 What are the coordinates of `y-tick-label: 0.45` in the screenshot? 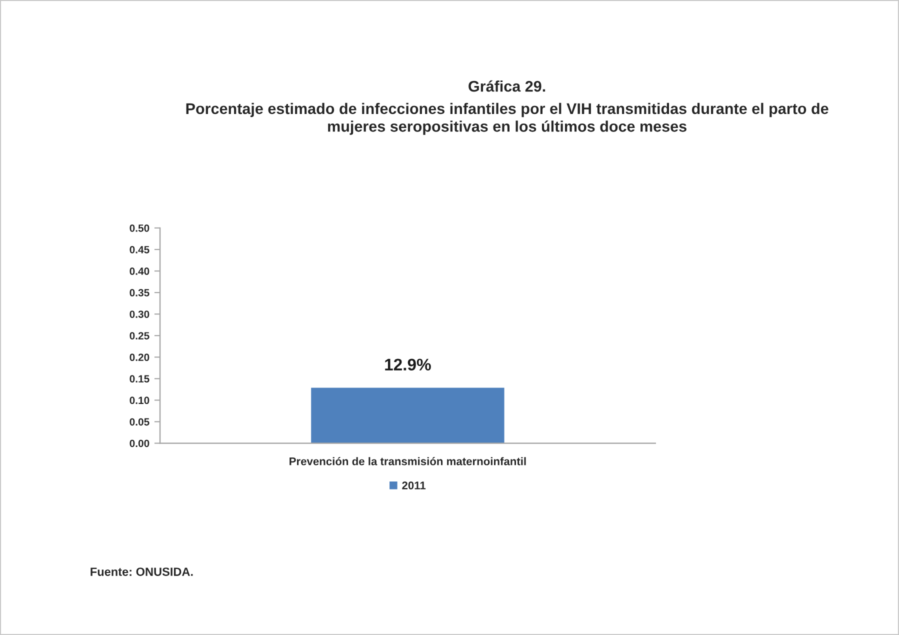 It's located at (140, 250).